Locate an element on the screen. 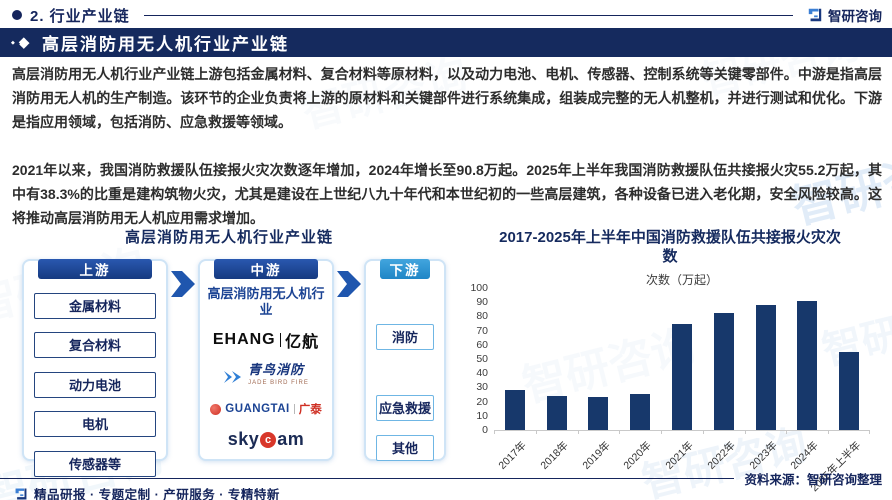  page-footer: 精品研报 · 专题定制 · 产研服务 · 专精特新 is located at coordinates (147, 492).